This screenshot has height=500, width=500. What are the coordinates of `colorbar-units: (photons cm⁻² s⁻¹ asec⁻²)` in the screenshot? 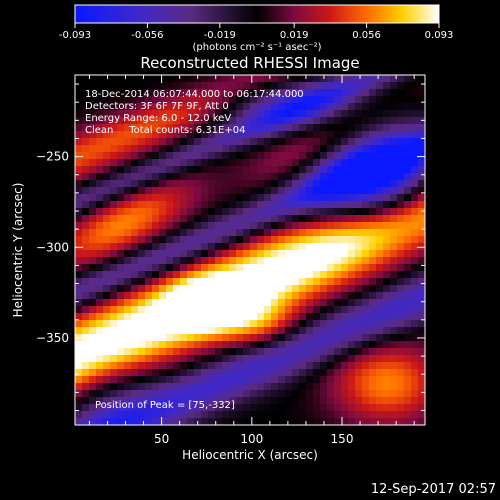 It's located at (256, 47).